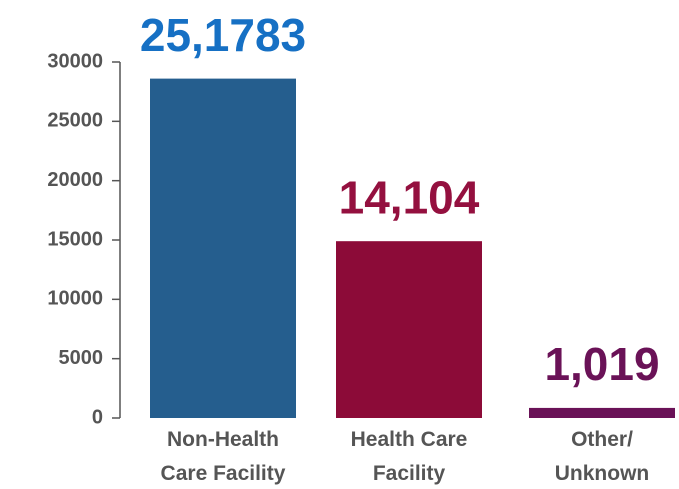  I want to click on x-tick-label: Non-Health Care Facility, so click(223, 456).